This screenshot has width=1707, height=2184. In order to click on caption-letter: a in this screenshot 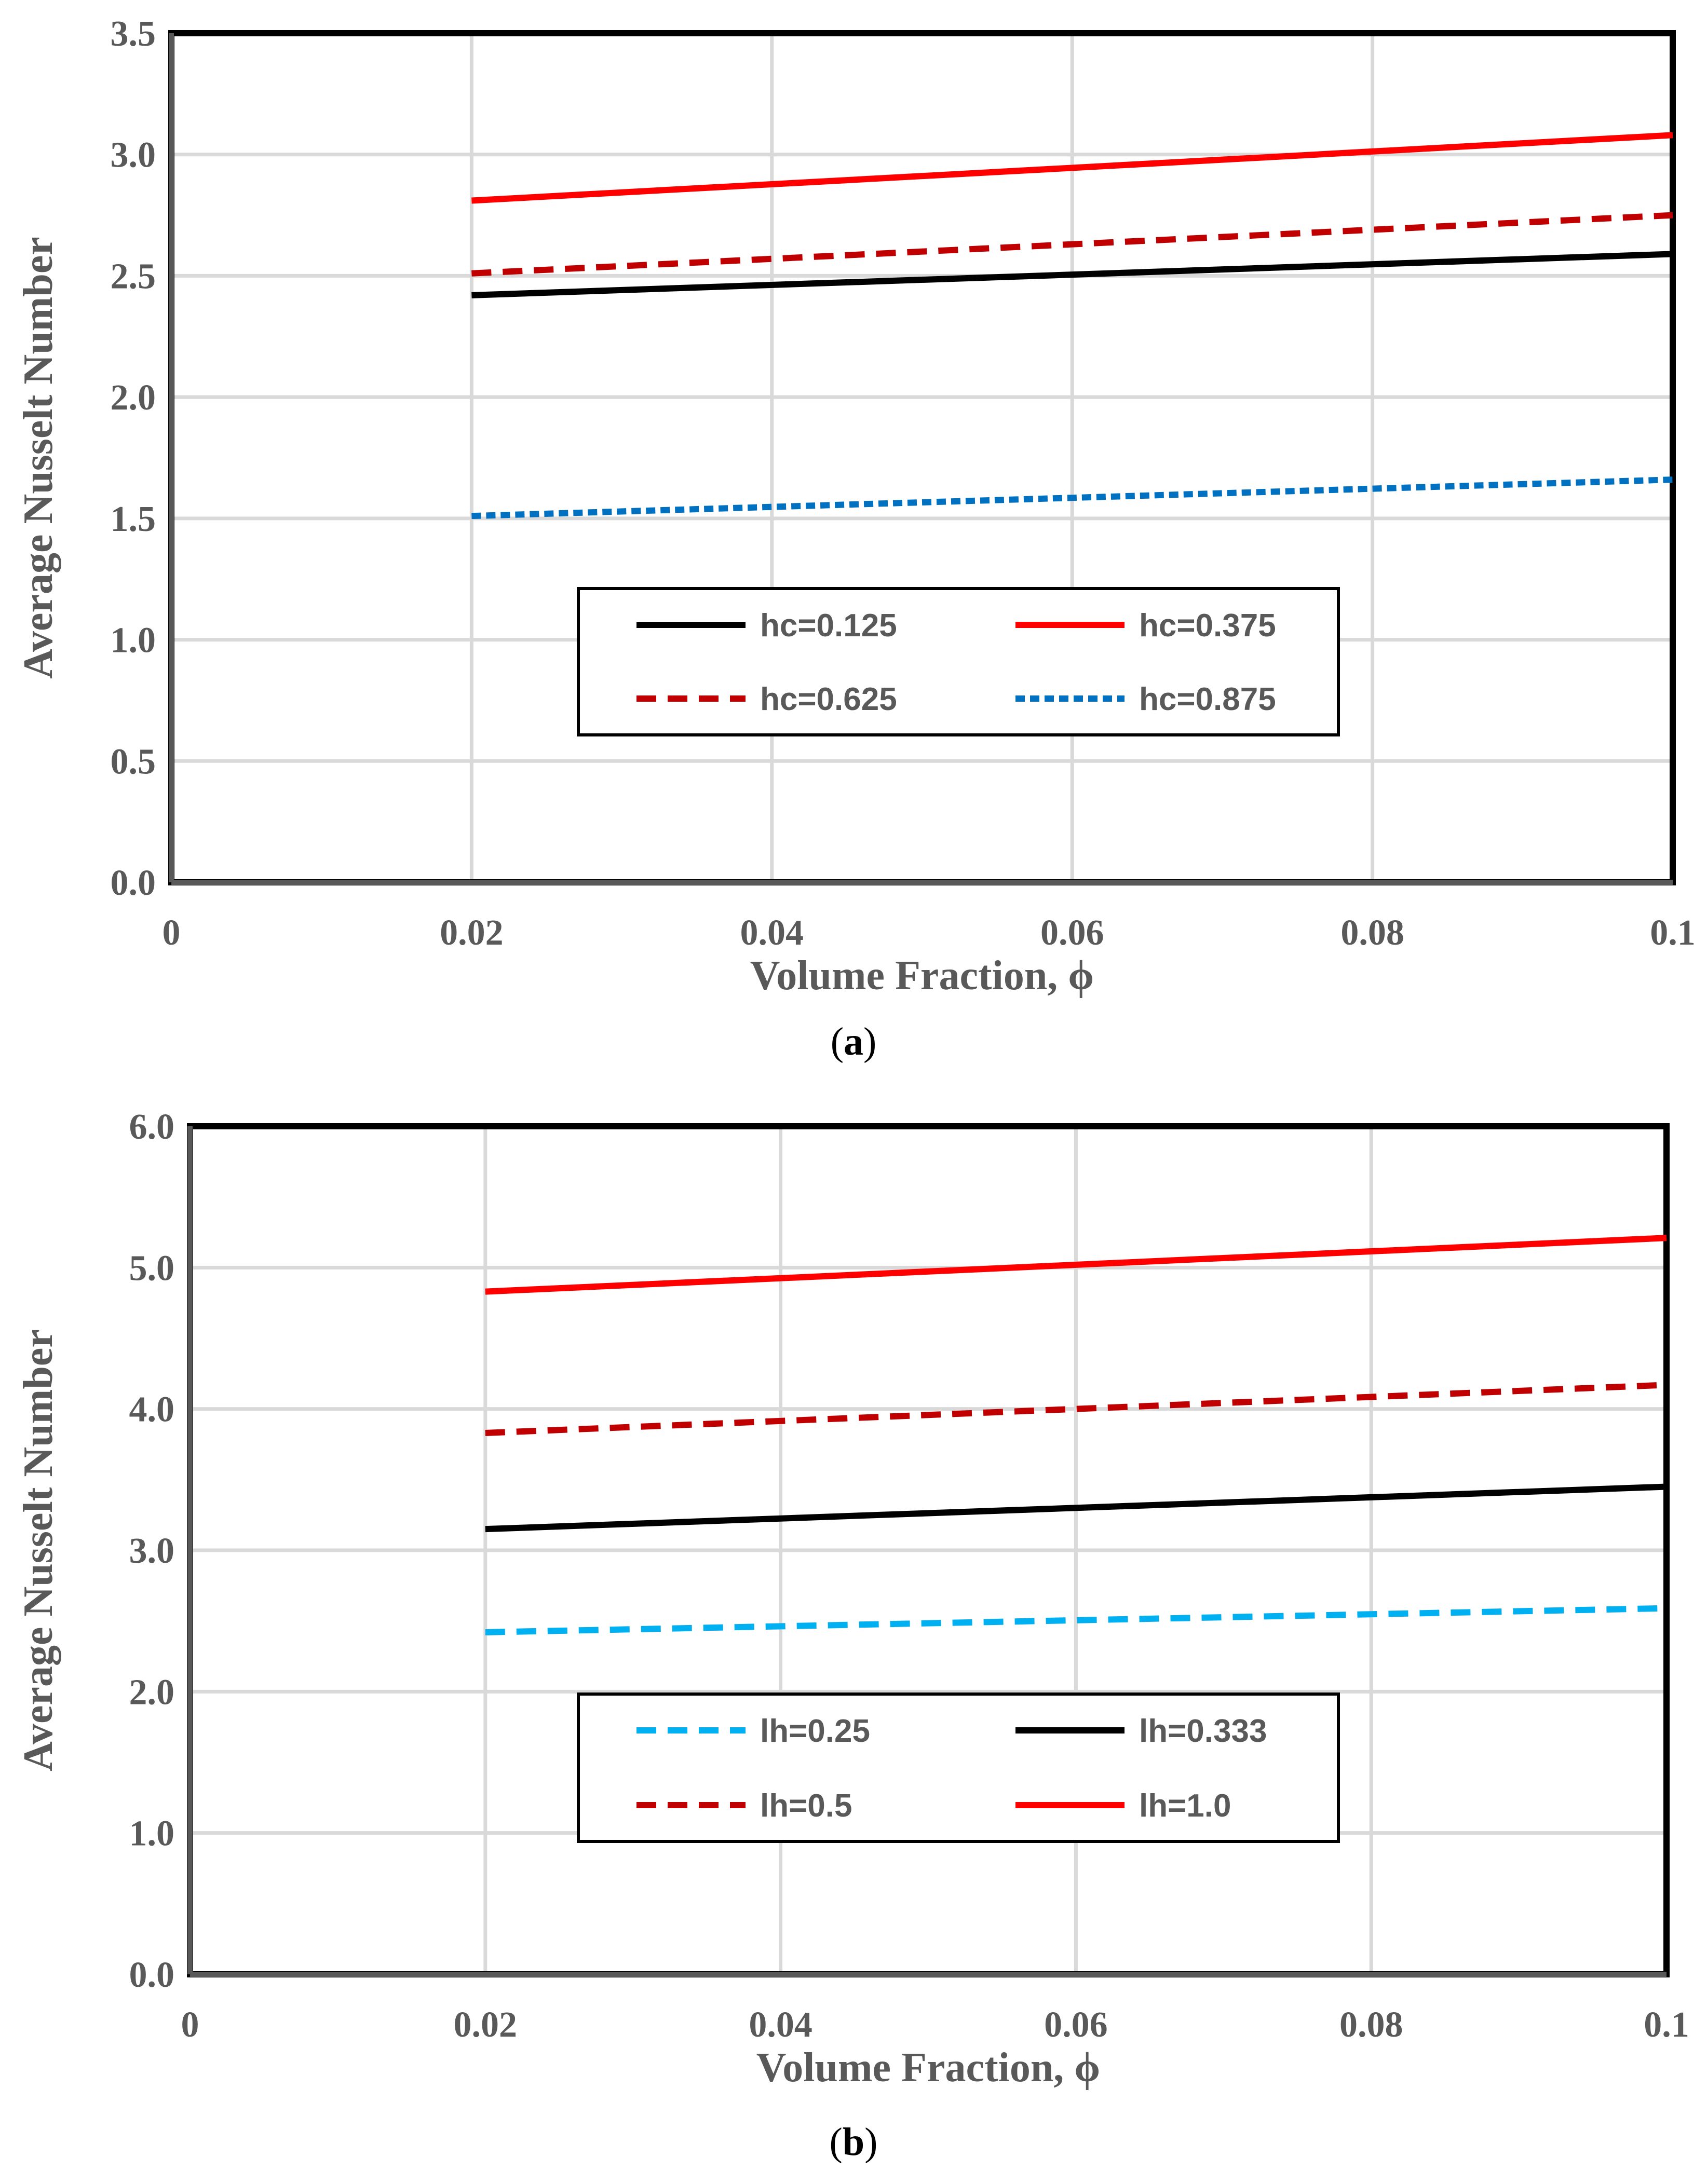, I will do `click(853, 1042)`.